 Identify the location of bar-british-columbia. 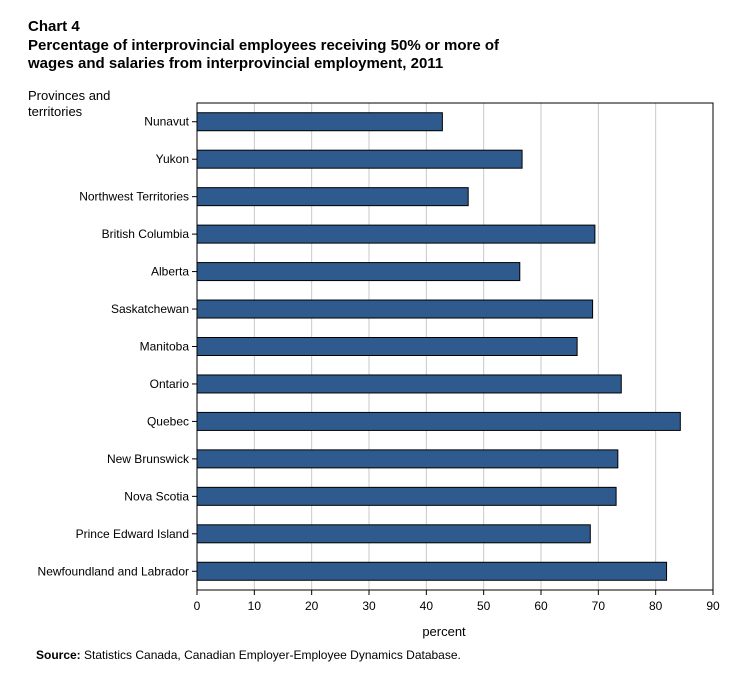
(396, 234).